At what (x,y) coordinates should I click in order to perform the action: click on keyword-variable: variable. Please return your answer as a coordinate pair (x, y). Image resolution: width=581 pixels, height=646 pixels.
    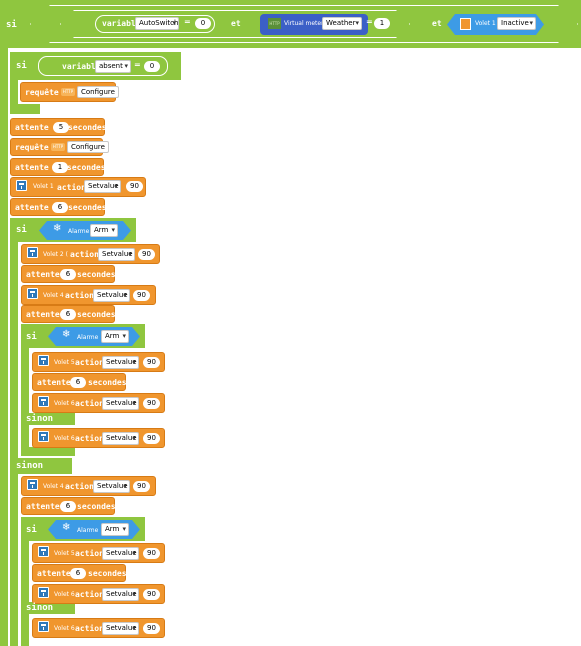
    Looking at the image, I should click on (81, 66).